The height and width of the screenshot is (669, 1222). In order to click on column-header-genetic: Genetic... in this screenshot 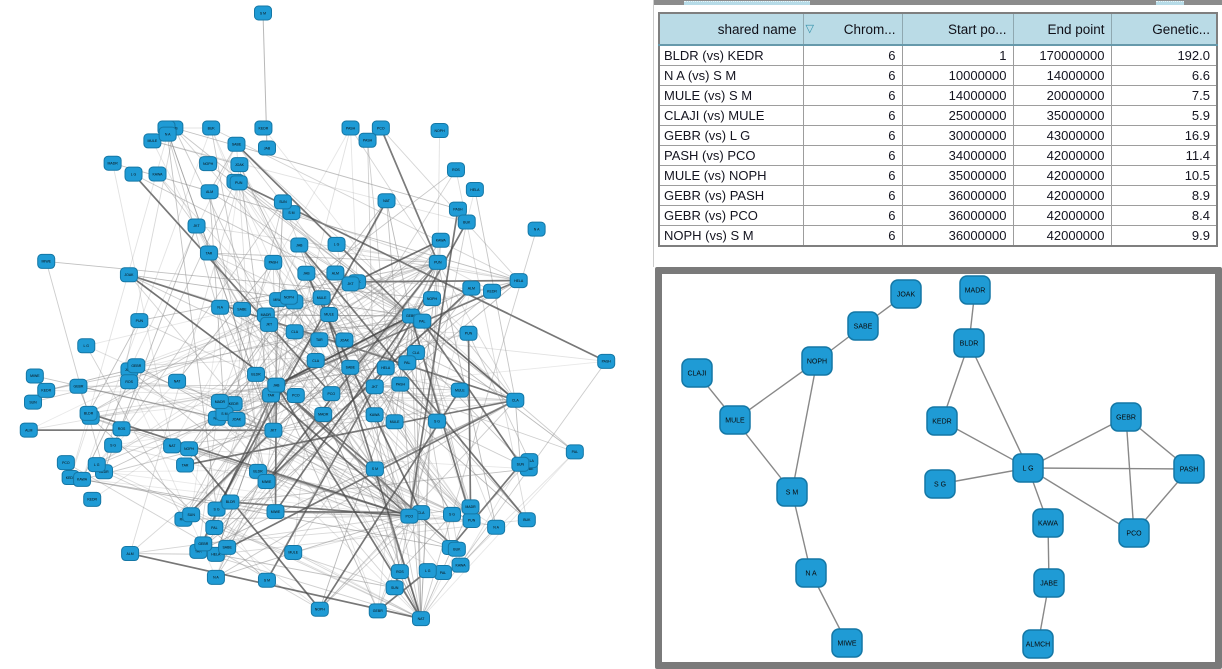, I will do `click(1164, 29)`.